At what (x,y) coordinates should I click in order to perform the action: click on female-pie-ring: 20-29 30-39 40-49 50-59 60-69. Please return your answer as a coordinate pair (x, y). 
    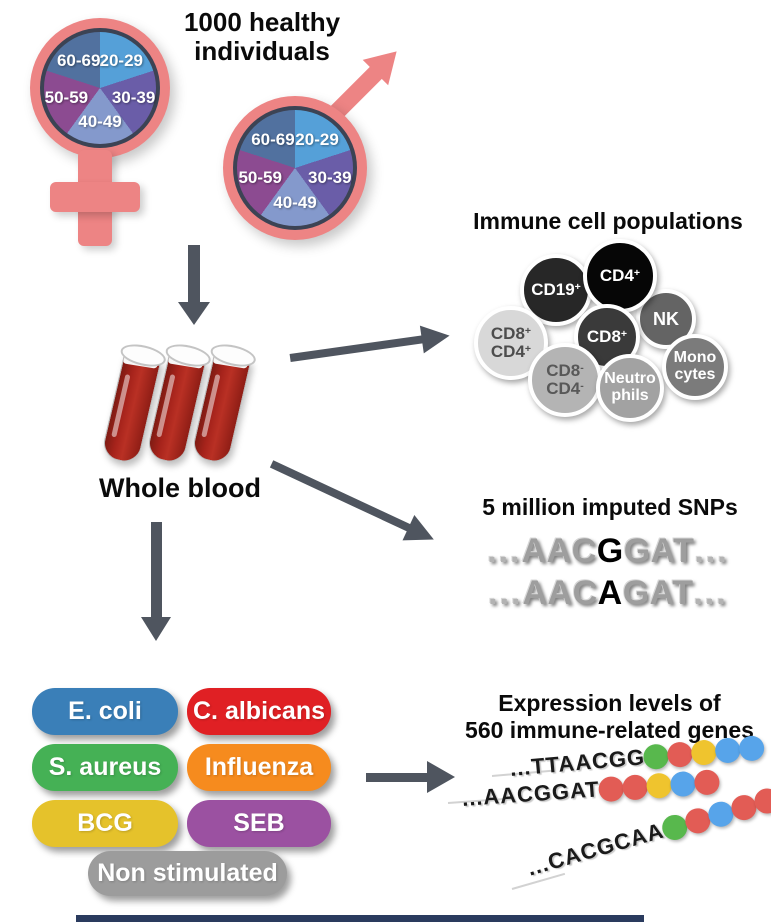
    Looking at the image, I should click on (100, 88).